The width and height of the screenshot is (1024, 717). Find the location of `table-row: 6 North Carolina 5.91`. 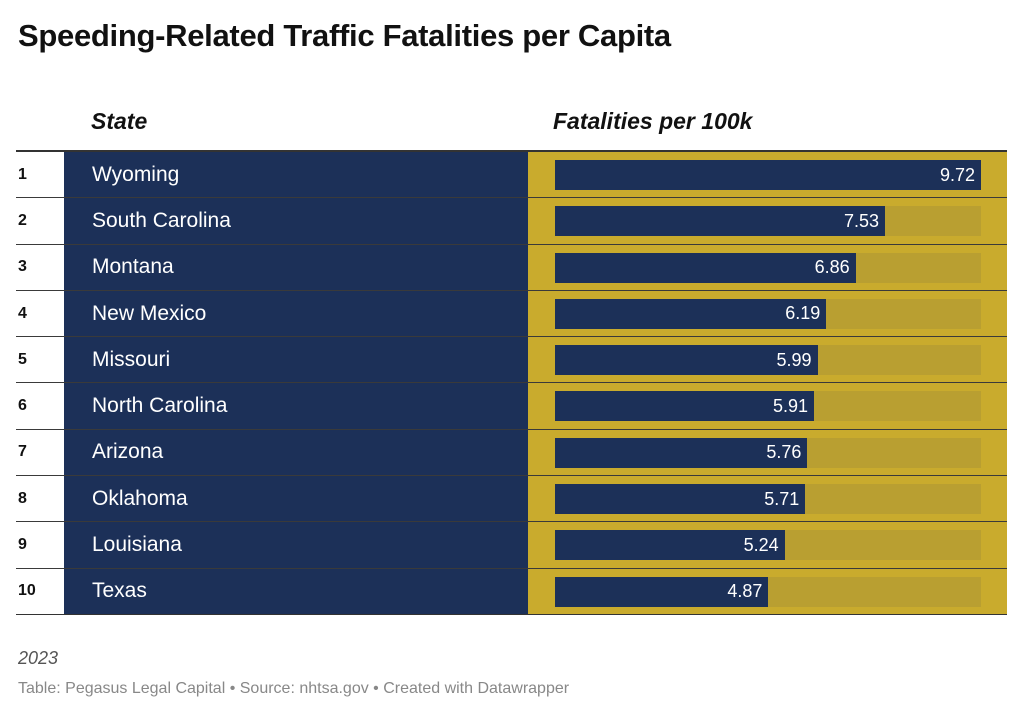

table-row: 6 North Carolina 5.91 is located at coordinates (511, 406).